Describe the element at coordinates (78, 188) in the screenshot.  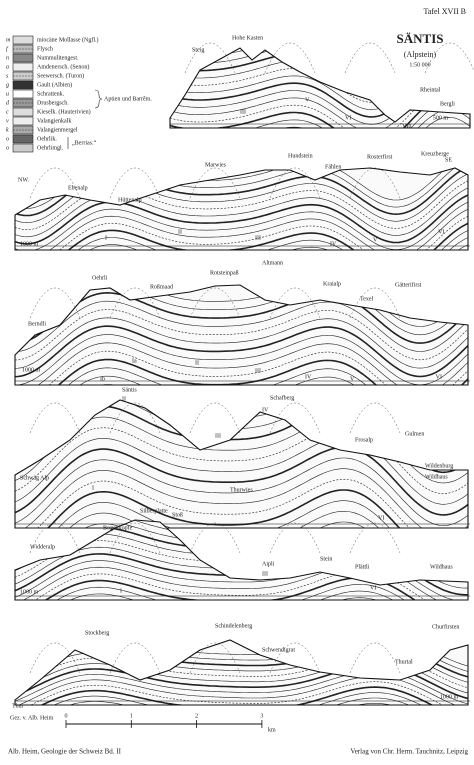
I see `section-label: Ebenalp` at that location.